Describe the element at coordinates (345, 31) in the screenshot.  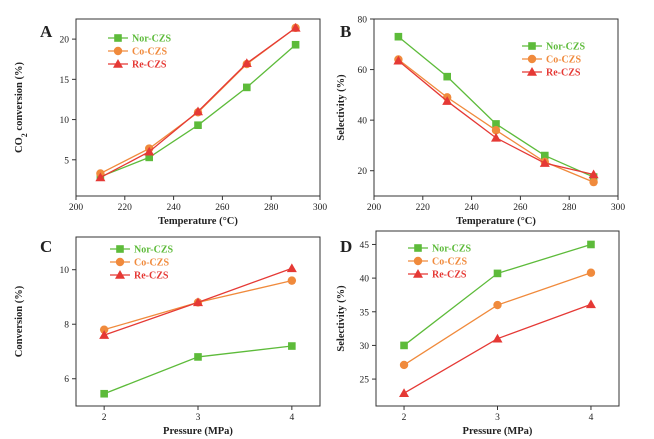
I see `panel-letter: B` at that location.